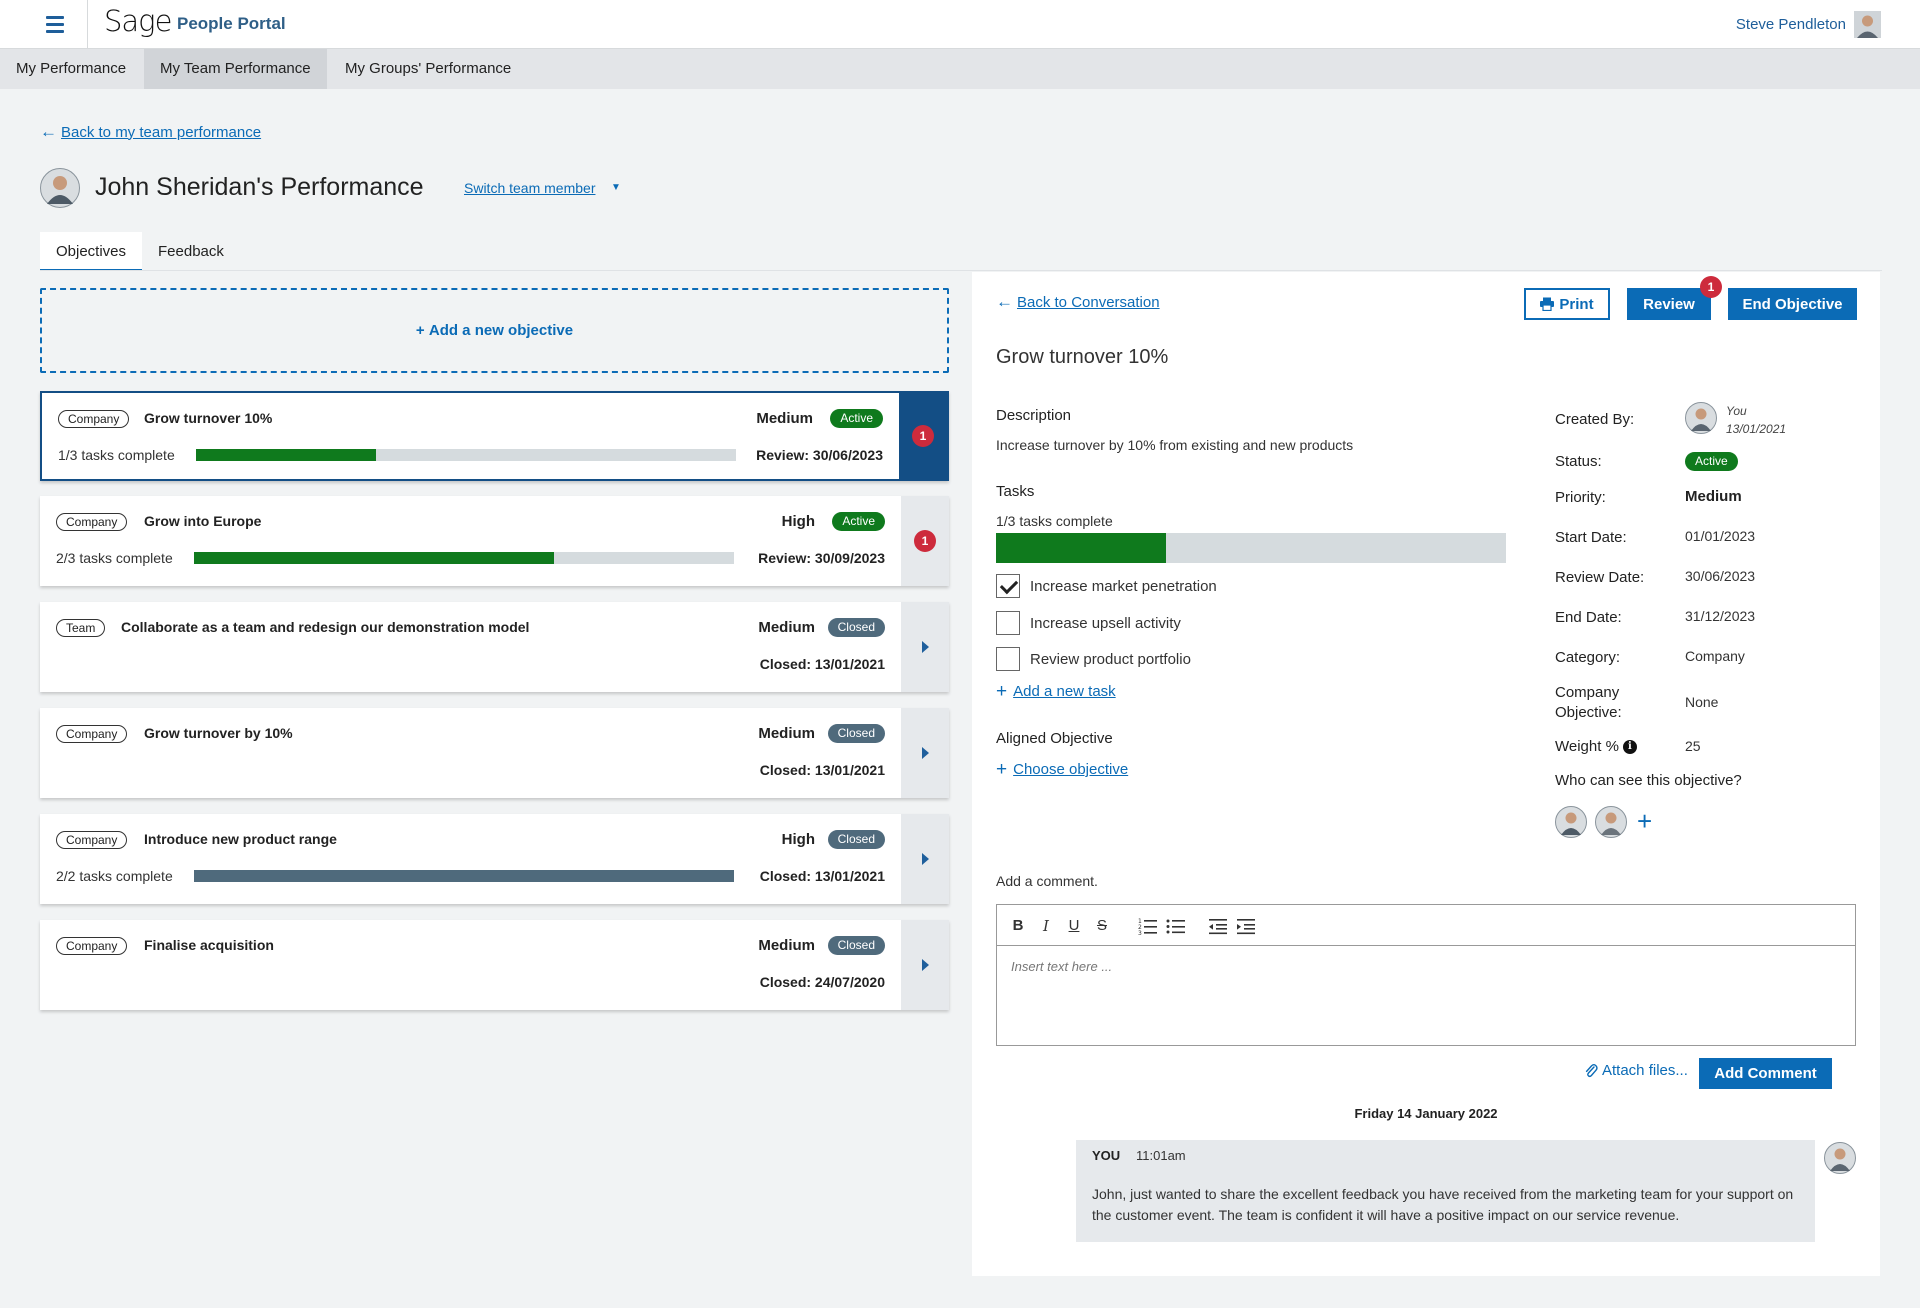 The width and height of the screenshot is (1920, 1308). What do you see at coordinates (1426, 996) in the screenshot?
I see `comment-input` at bounding box center [1426, 996].